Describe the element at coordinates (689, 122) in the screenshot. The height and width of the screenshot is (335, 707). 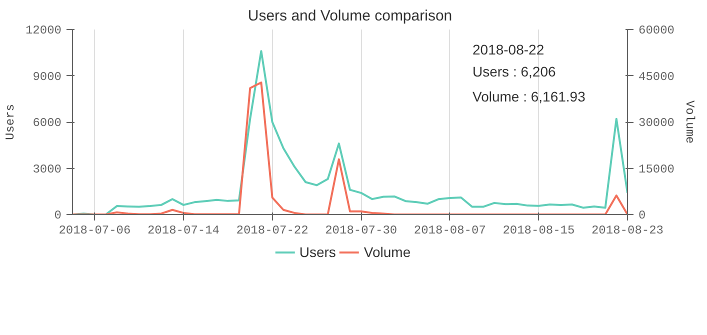
I see `y2-axis-title: Volume` at that location.